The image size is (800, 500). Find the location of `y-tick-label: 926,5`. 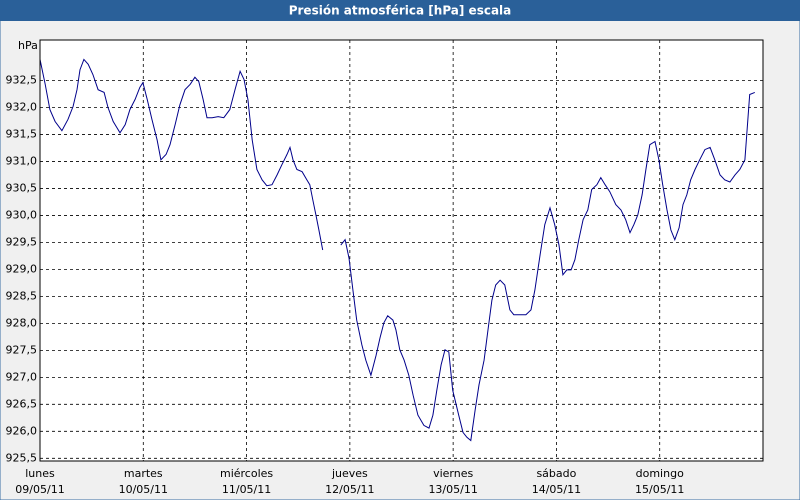

y-tick-label: 926,5 is located at coordinates (22, 403).